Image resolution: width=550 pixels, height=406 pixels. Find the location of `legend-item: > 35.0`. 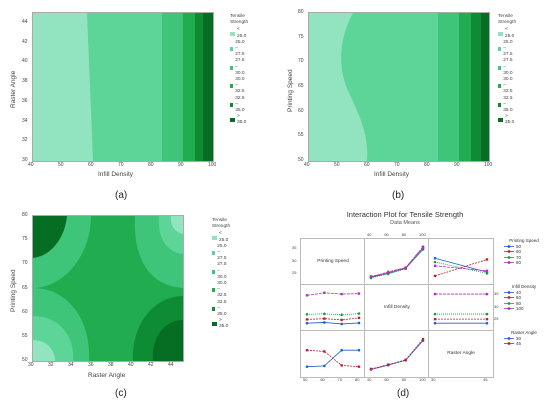

legend-item: > 35.0 is located at coordinates (239, 120).